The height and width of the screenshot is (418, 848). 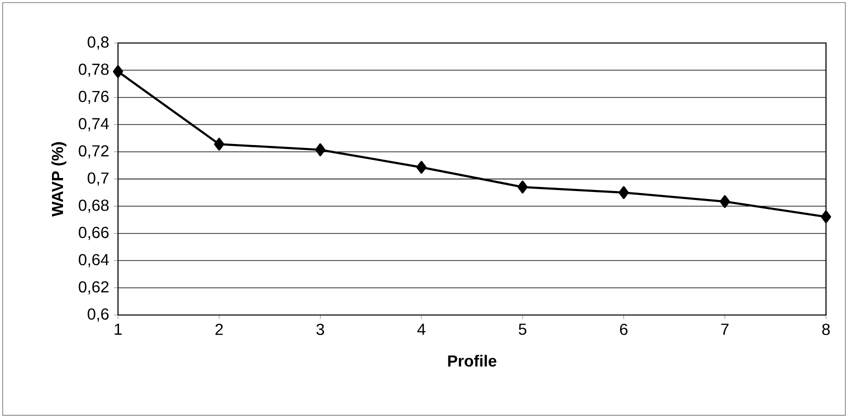 I want to click on y-tick-label: 0,78, so click(x=93, y=70).